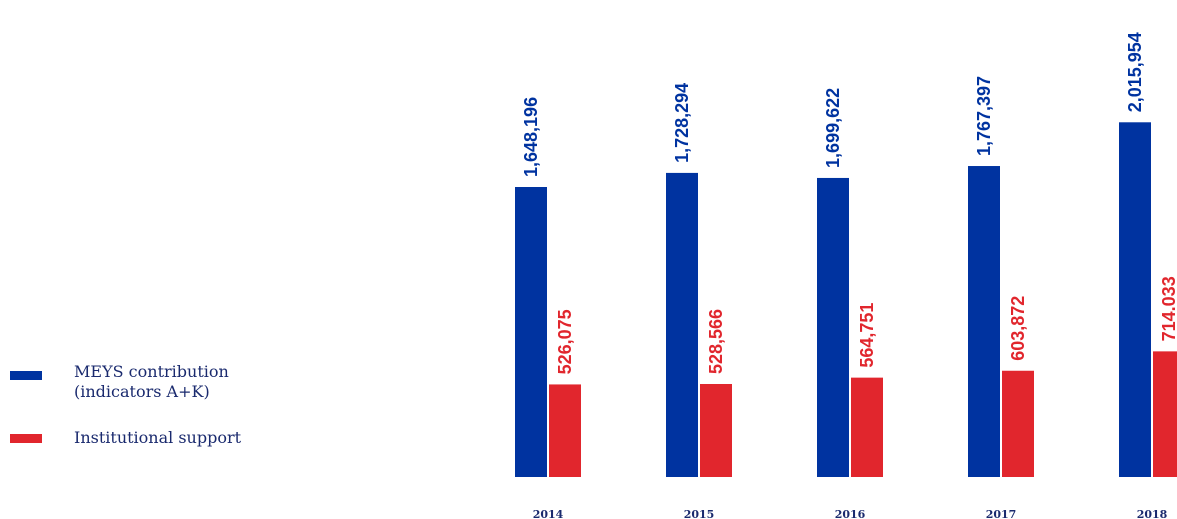  What do you see at coordinates (850, 513) in the screenshot?
I see `x-tick-label-2016: 2016` at bounding box center [850, 513].